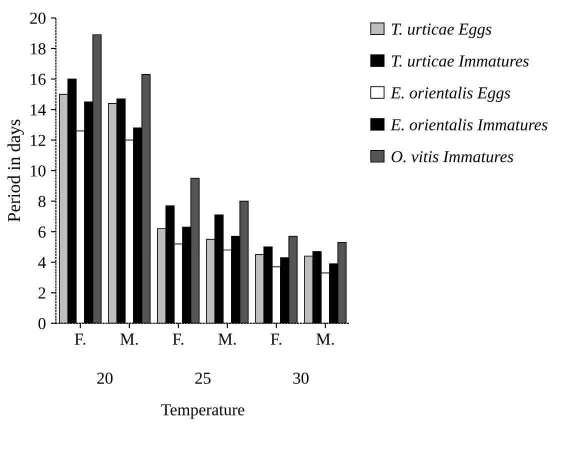 Image resolution: width=588 pixels, height=449 pixels. Describe the element at coordinates (38, 171) in the screenshot. I see `y-tick-label: 10` at that location.